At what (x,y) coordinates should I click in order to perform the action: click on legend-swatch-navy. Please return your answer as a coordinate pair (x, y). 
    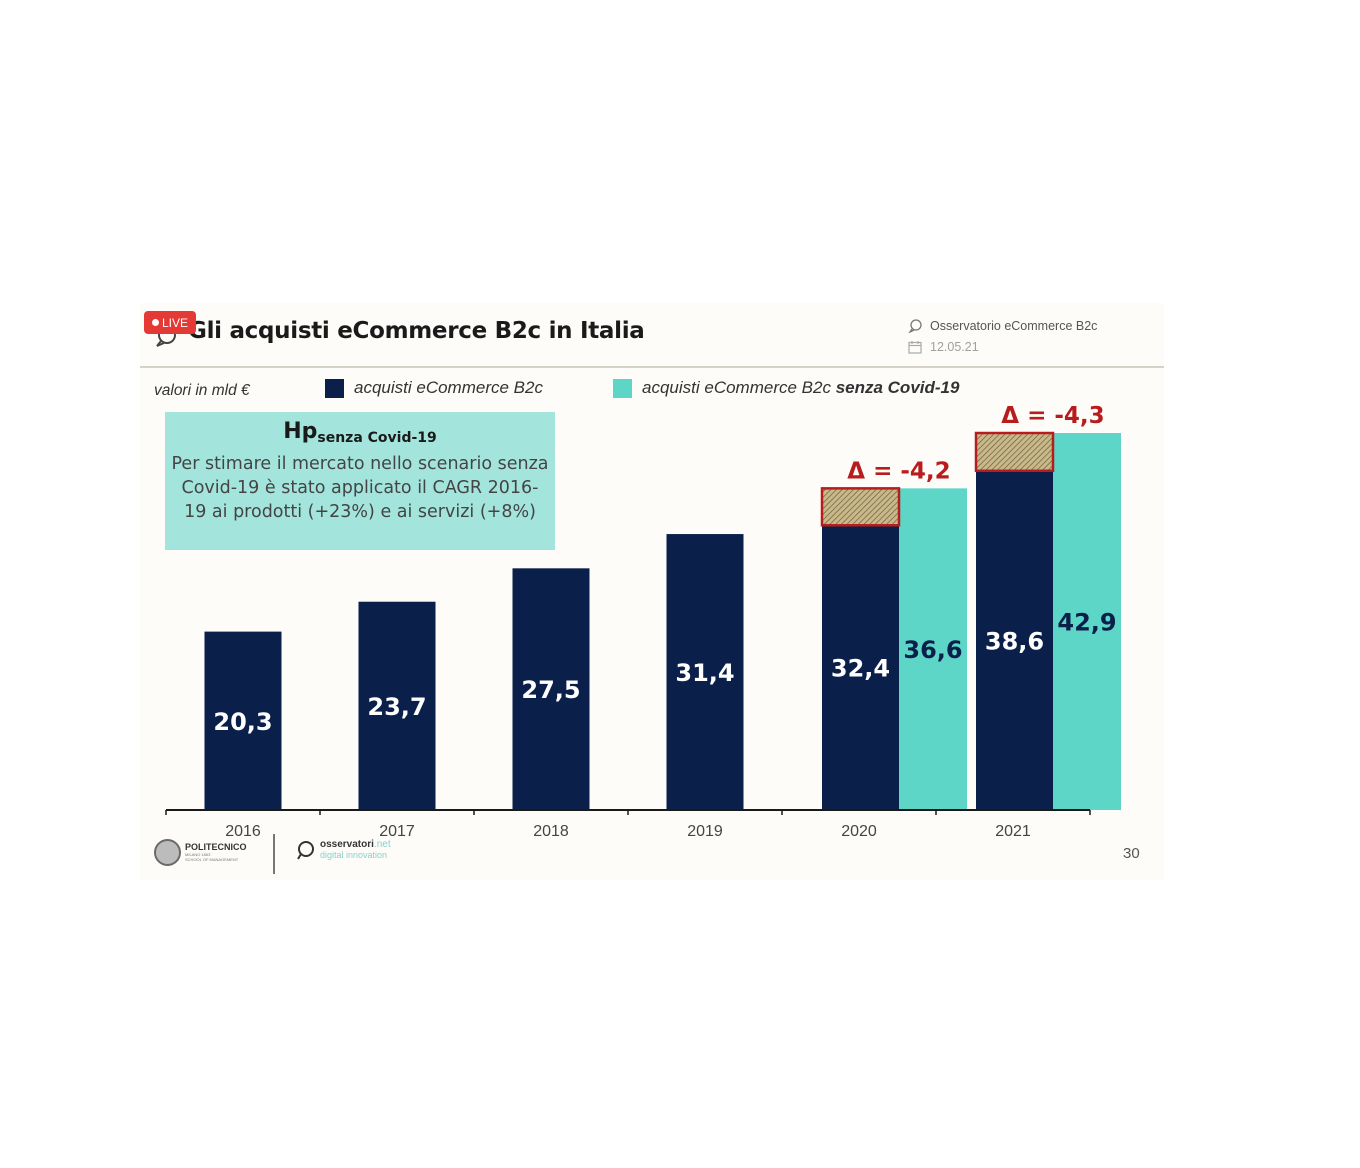
    Looking at the image, I should click on (334, 388).